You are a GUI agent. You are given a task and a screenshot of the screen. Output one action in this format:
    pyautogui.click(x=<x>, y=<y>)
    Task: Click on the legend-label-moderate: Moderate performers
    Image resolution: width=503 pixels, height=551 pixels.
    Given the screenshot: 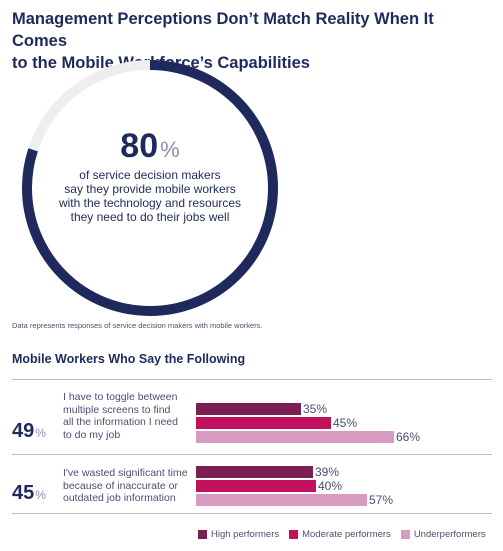 What is the action you would take?
    pyautogui.click(x=346, y=534)
    